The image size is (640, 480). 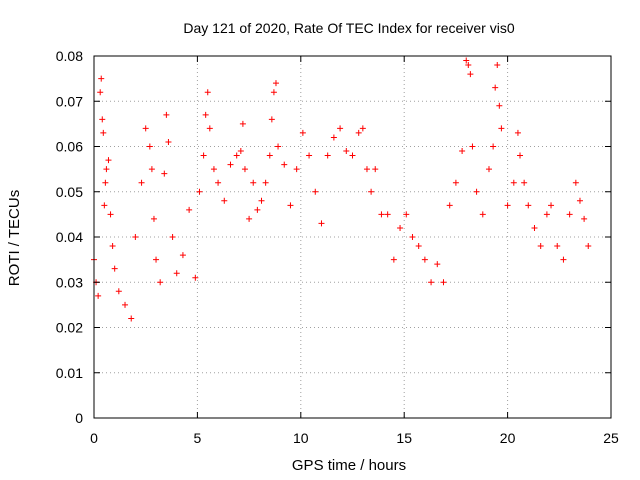 I want to click on x-tick-label: 20, so click(x=508, y=438).